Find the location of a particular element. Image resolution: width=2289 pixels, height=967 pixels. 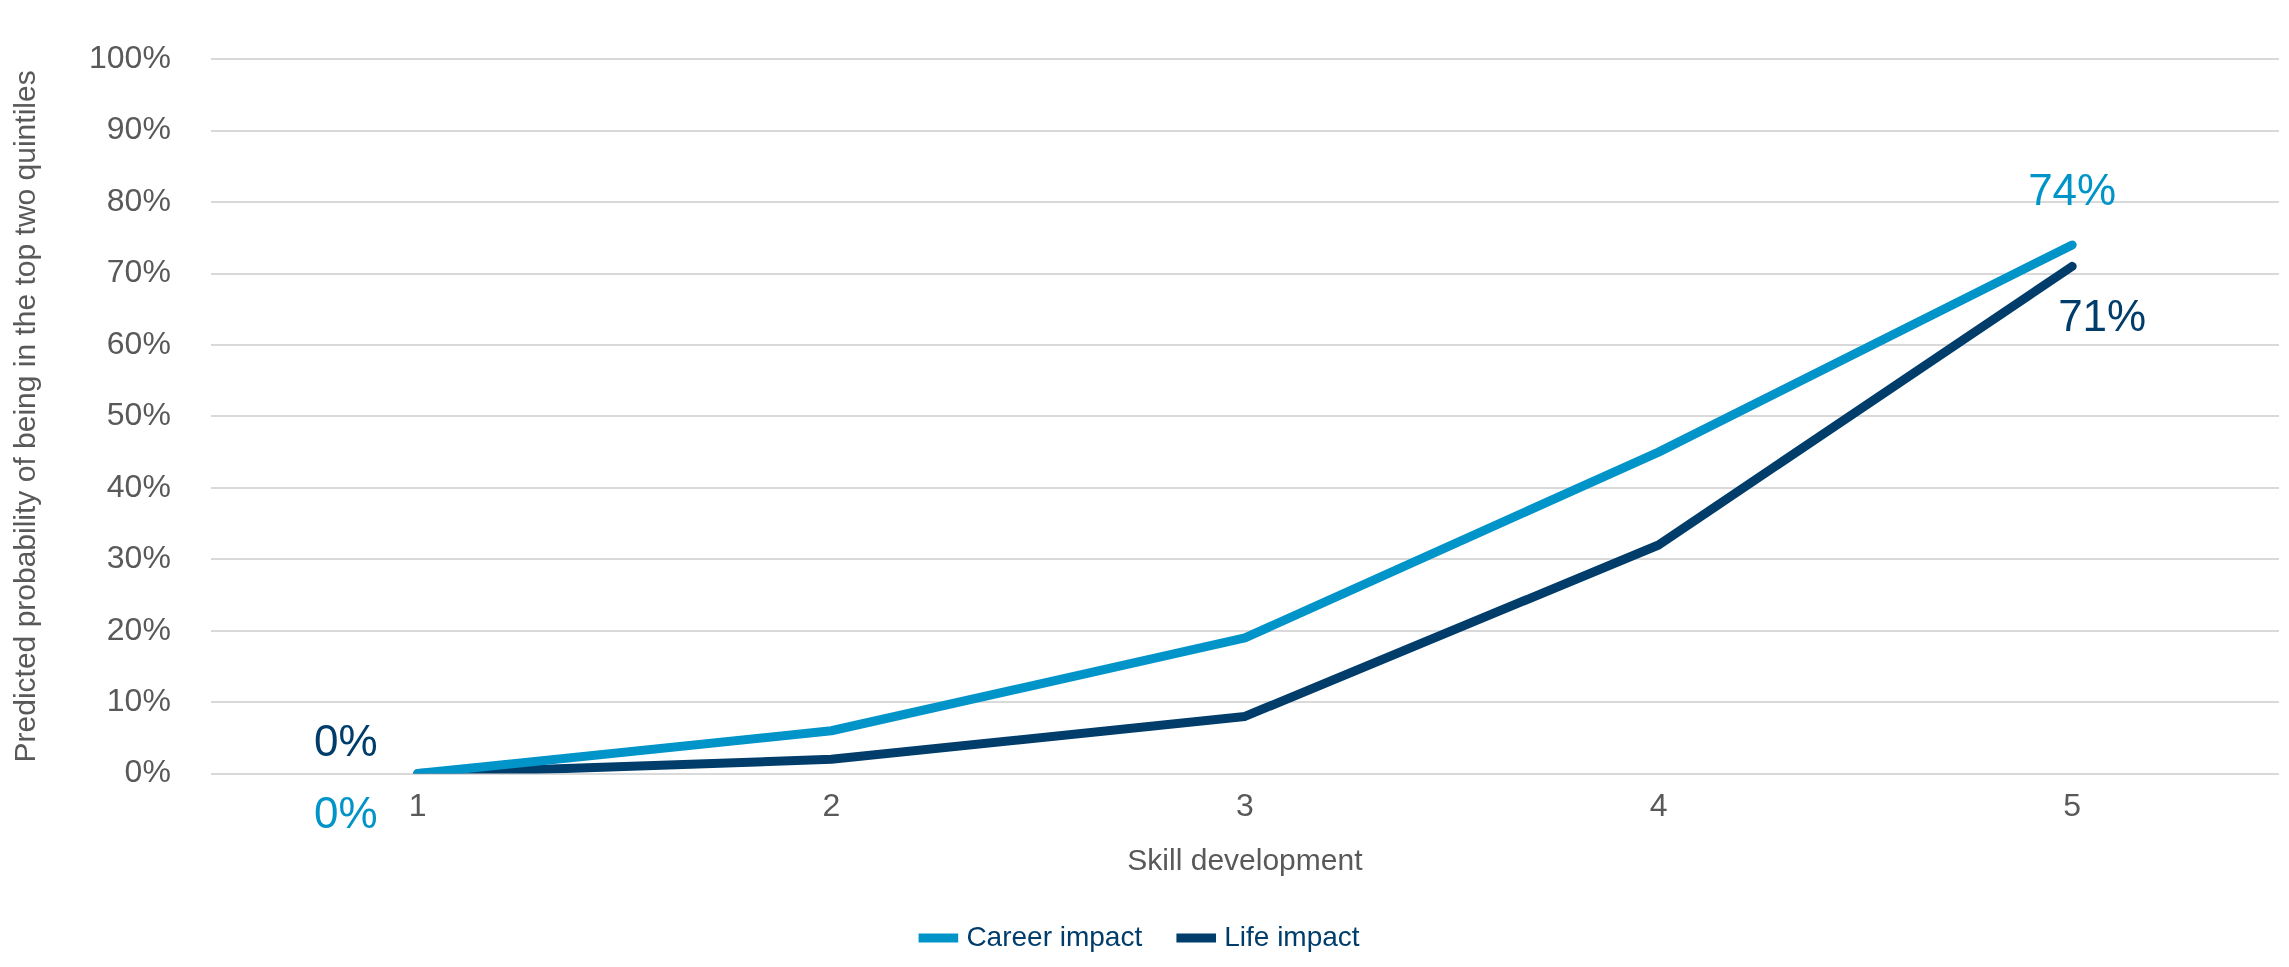

y-tick-label: 10% is located at coordinates (138, 699).